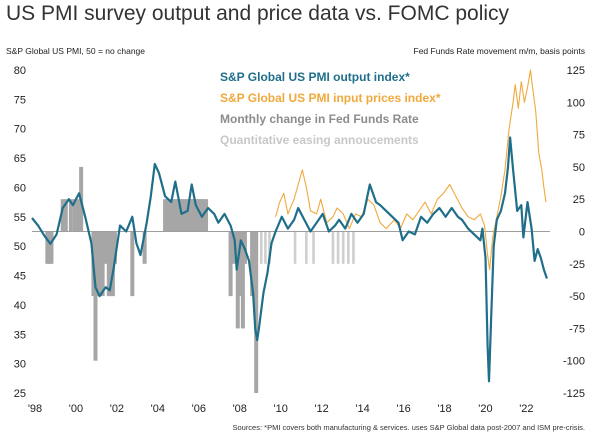  What do you see at coordinates (35, 409) in the screenshot?
I see `x-tick-label: '98` at bounding box center [35, 409].